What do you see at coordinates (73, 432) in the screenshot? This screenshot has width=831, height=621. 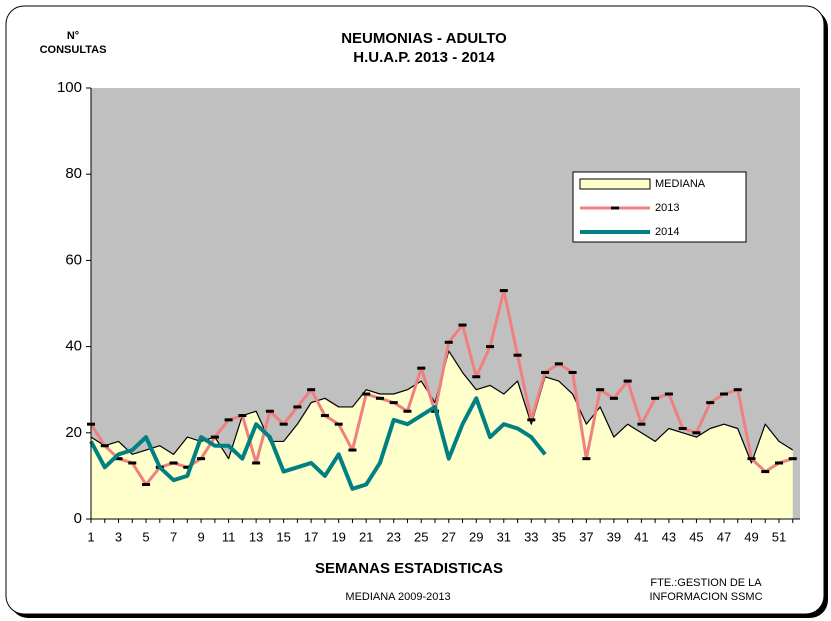 I see `y-tick-label: 20` at bounding box center [73, 432].